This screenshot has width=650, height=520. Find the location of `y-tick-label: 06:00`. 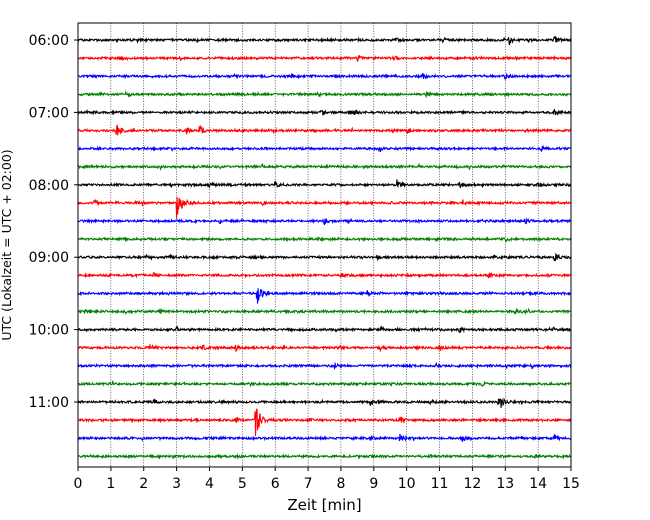

y-tick-label: 06:00 is located at coordinates (49, 41).